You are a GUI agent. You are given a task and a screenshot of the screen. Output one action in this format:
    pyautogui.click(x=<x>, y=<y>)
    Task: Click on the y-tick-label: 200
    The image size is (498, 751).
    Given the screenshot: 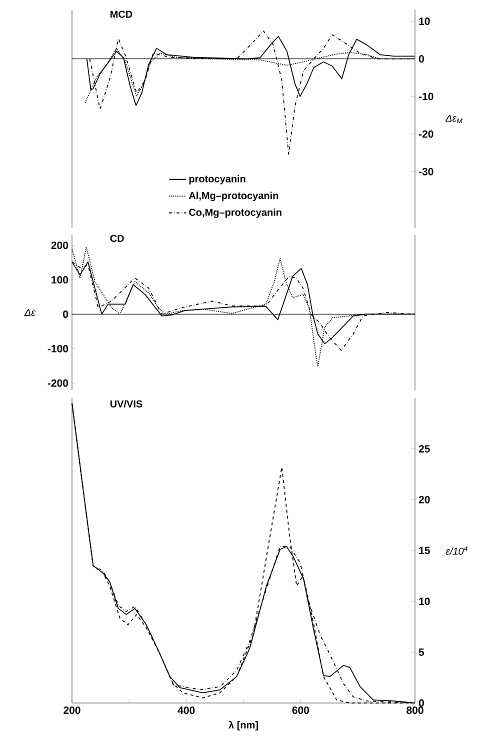 What is the action you would take?
    pyautogui.click(x=59, y=246)
    